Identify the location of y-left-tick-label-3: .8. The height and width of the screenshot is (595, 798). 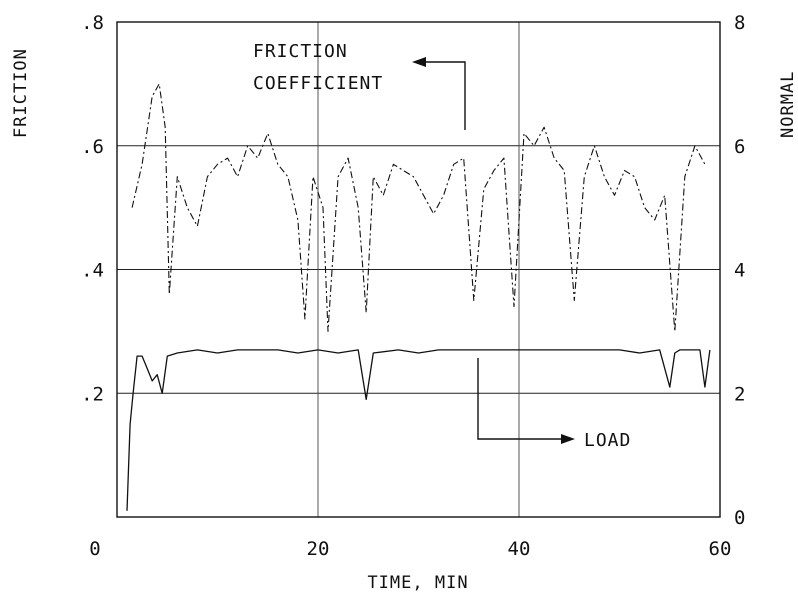
(92, 23).